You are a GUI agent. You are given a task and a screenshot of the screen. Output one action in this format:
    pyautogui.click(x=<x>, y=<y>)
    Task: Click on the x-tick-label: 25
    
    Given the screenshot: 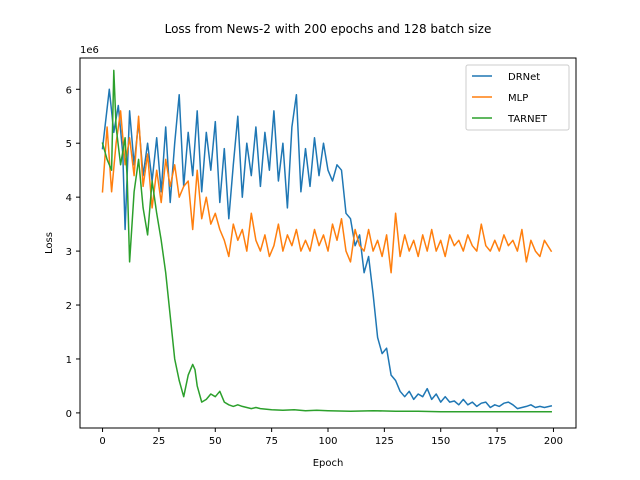 What is the action you would take?
    pyautogui.click(x=159, y=441)
    